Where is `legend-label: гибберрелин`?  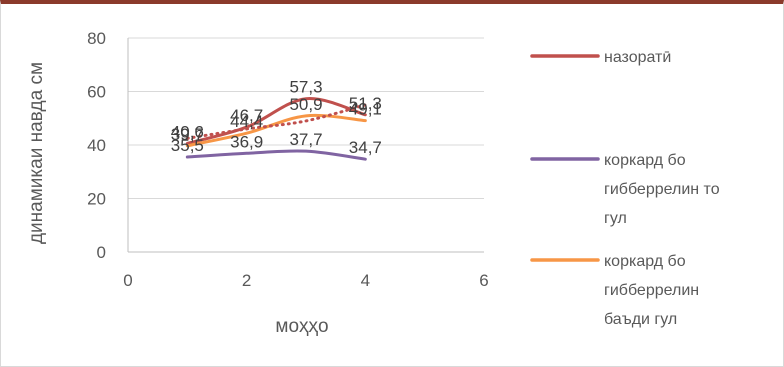 legend-label: гибберрелин is located at coordinates (651, 290).